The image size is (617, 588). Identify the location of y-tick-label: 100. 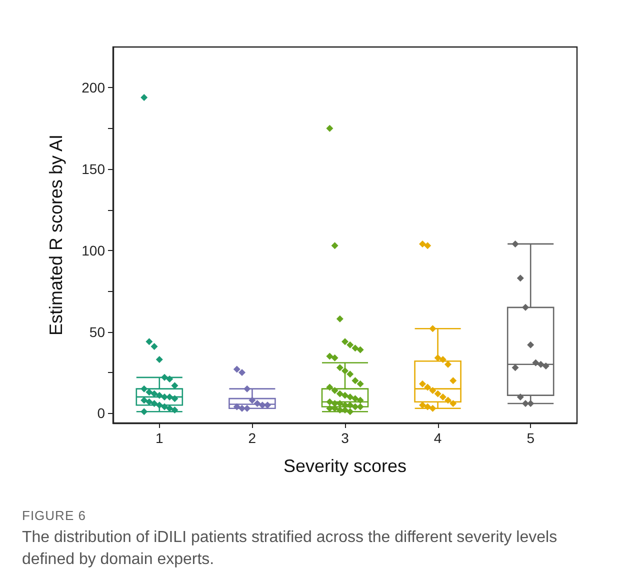
(94, 250).